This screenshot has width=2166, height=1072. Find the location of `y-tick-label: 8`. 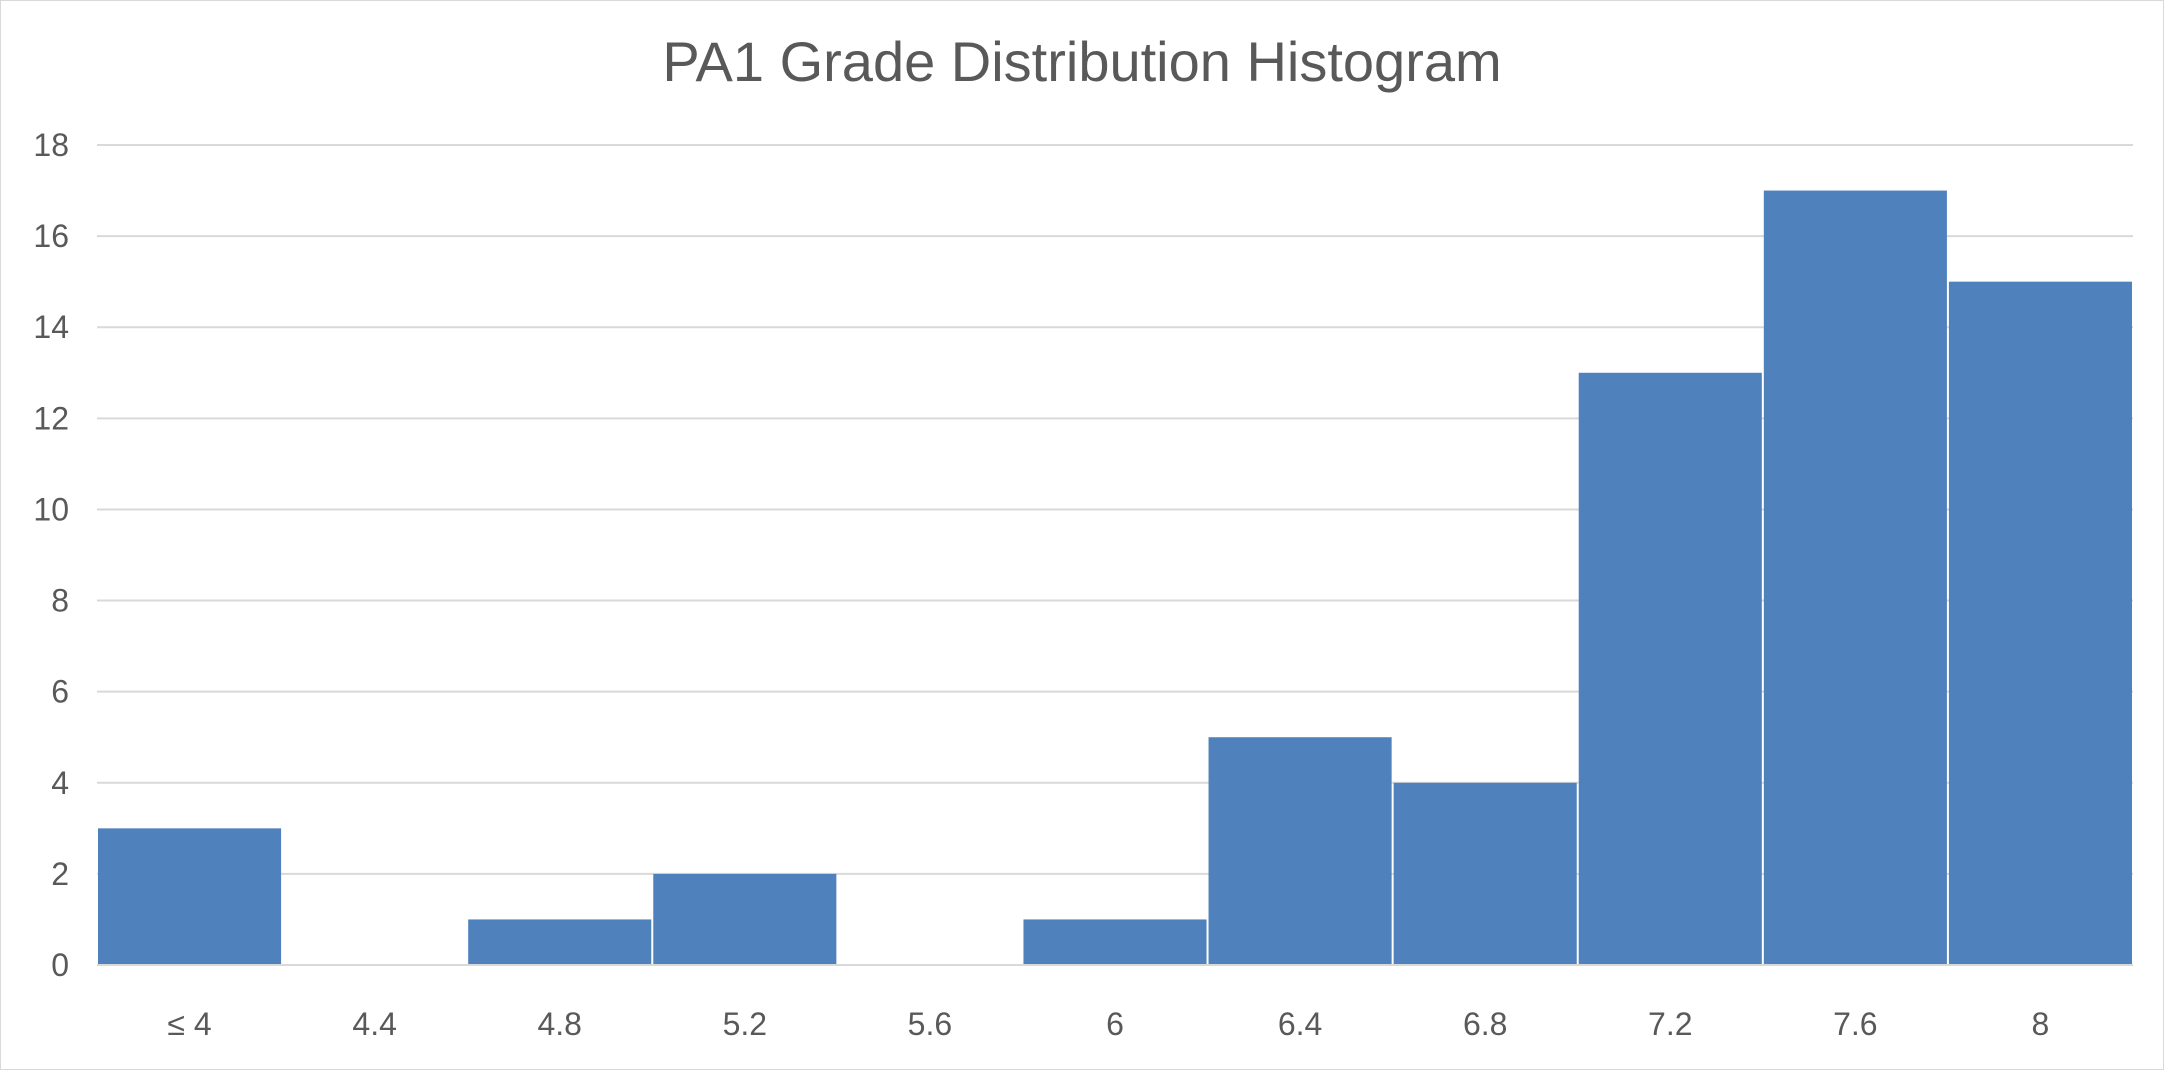

y-tick-label: 8 is located at coordinates (60, 601).